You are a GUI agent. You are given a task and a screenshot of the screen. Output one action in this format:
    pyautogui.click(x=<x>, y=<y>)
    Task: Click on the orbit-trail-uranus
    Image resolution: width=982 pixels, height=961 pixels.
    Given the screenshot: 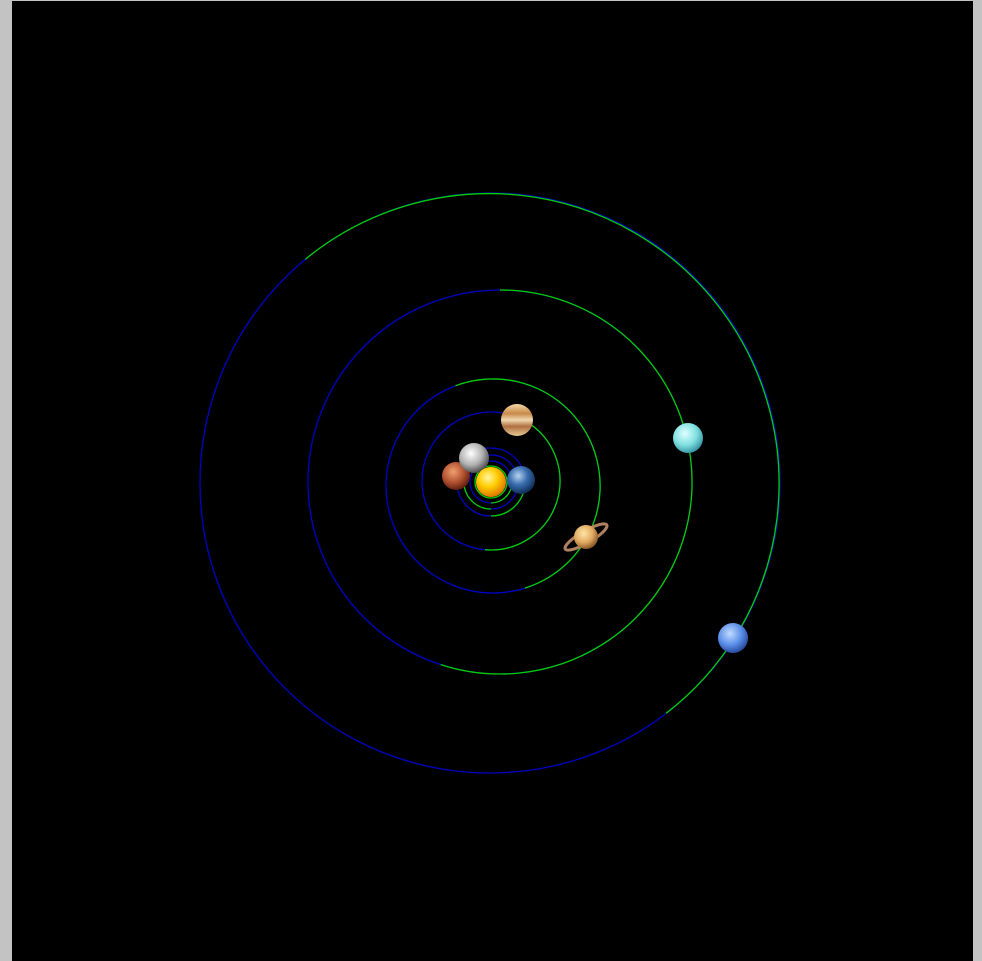 What is the action you would take?
    pyautogui.click(x=566, y=482)
    